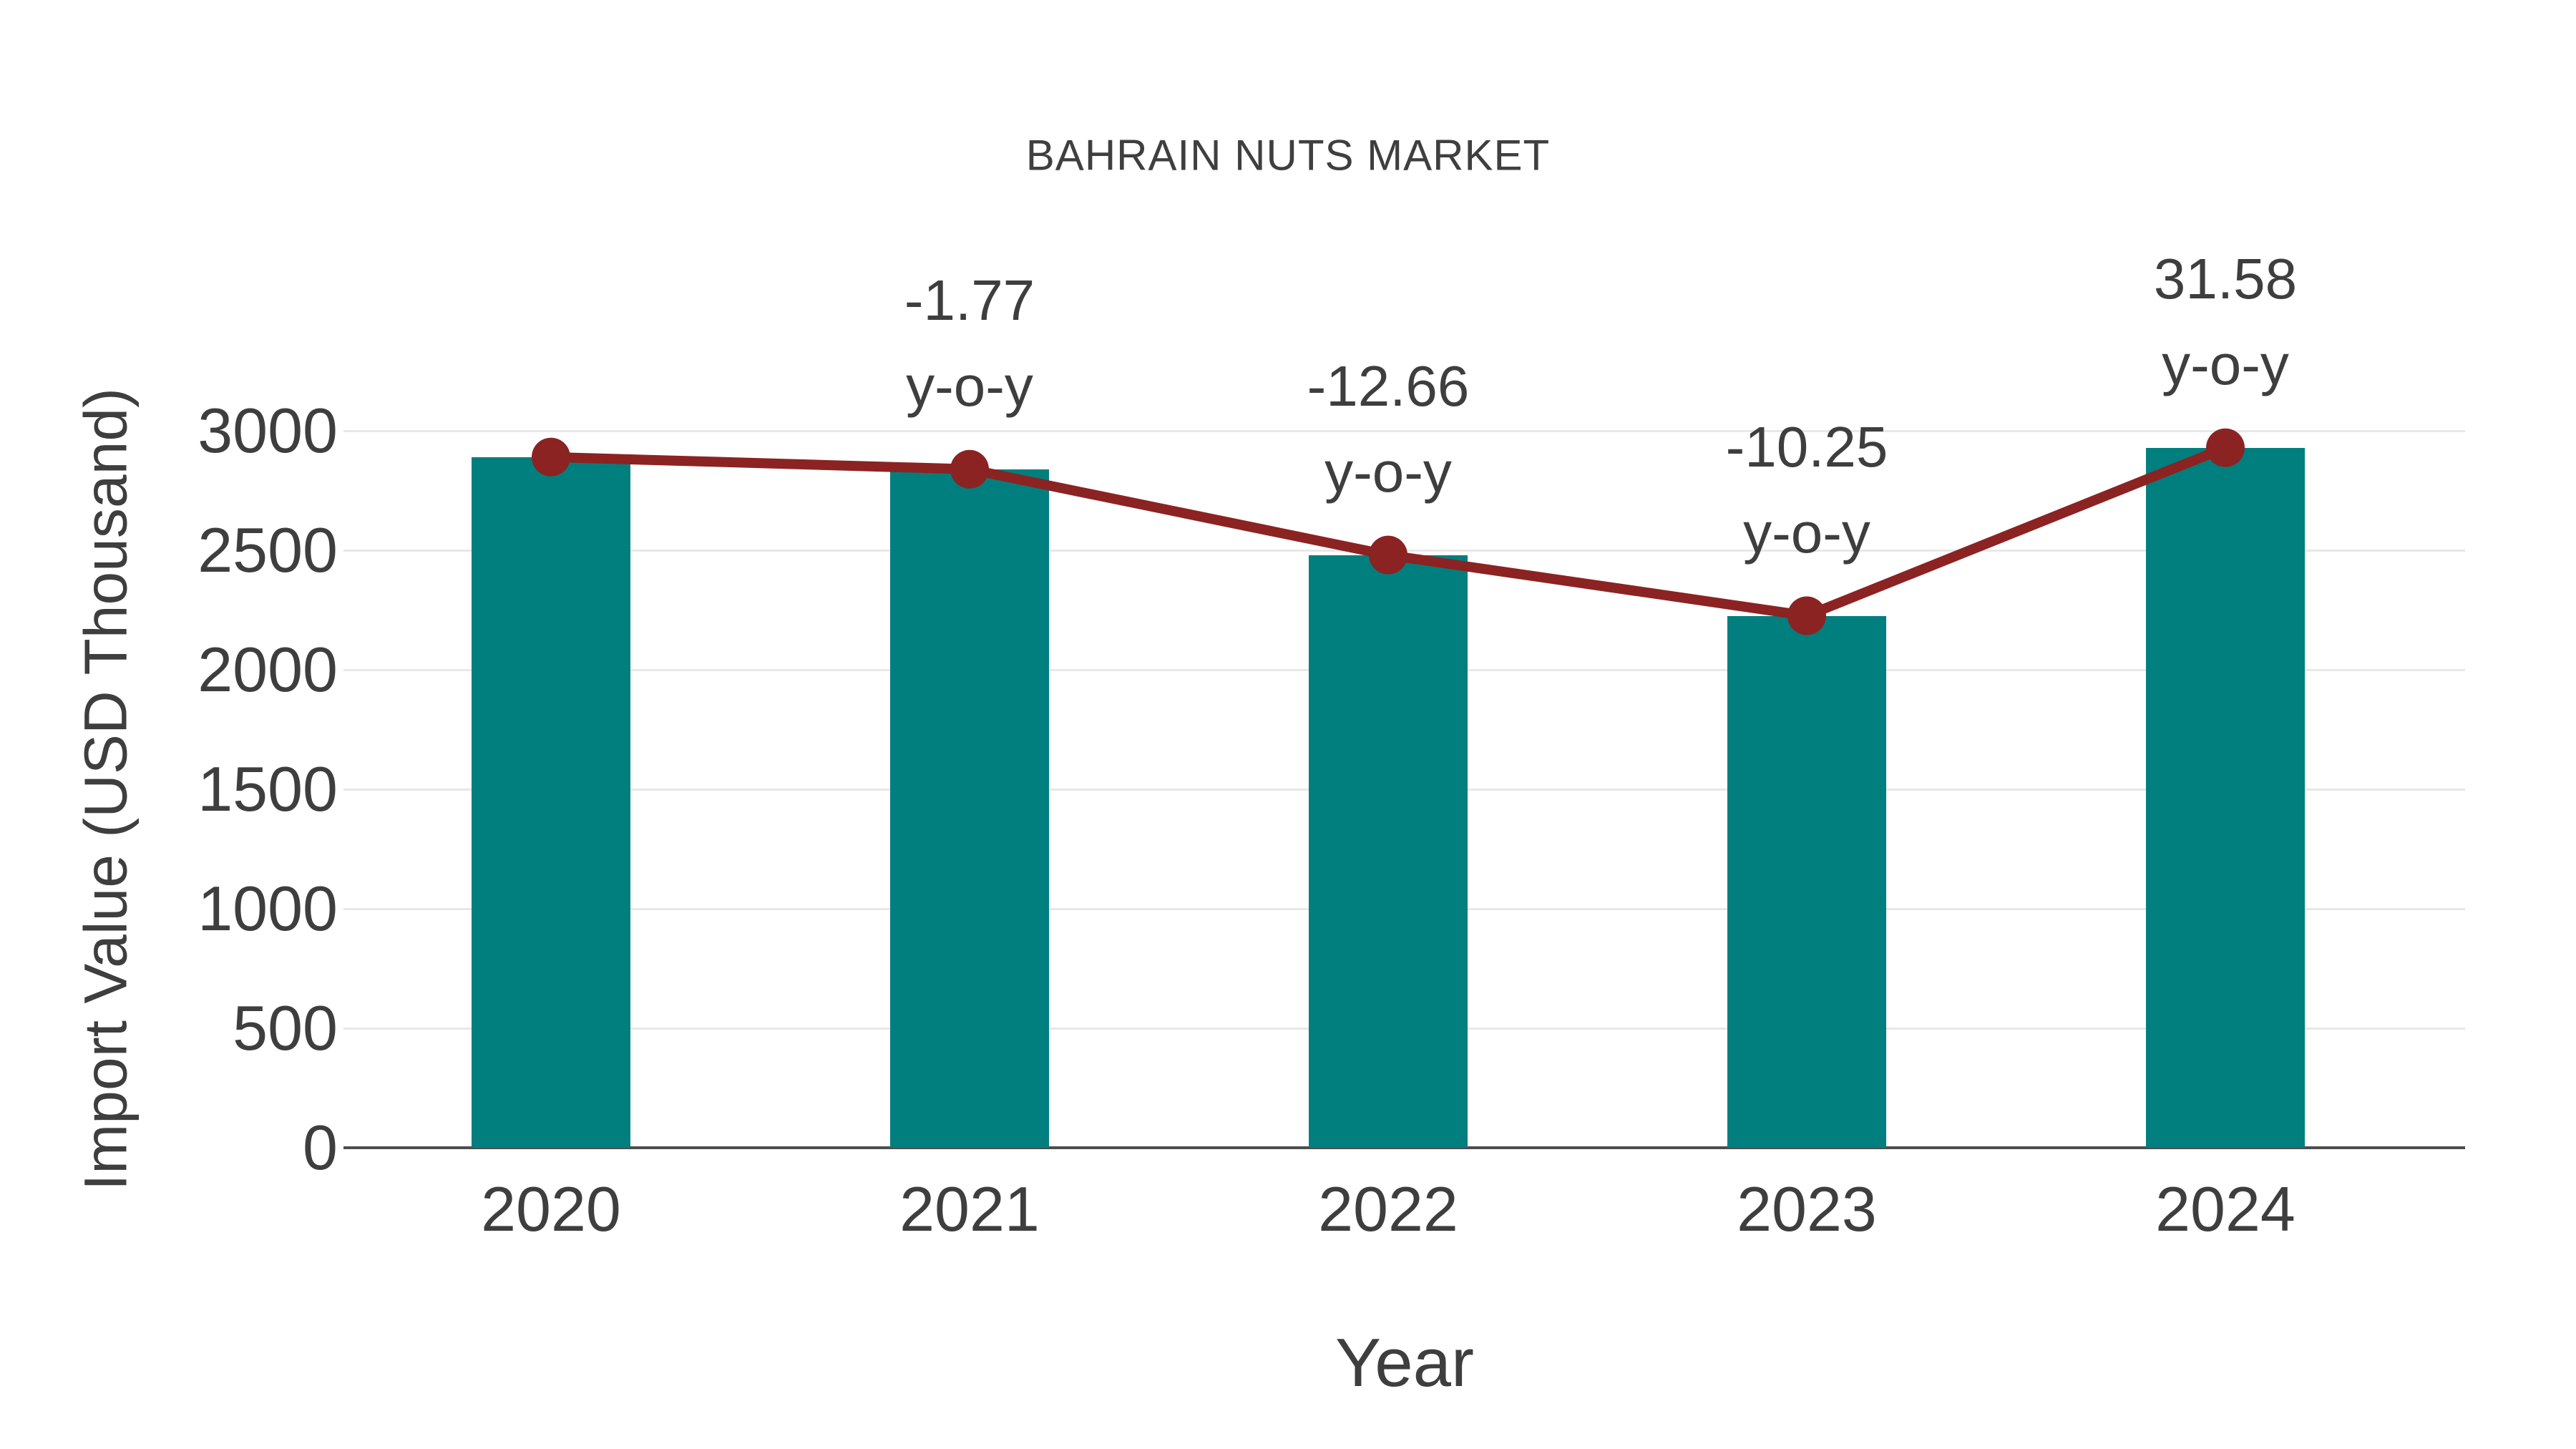  Describe the element at coordinates (969, 343) in the screenshot. I see `annotation-2021: -1.77 y-o-y` at that location.